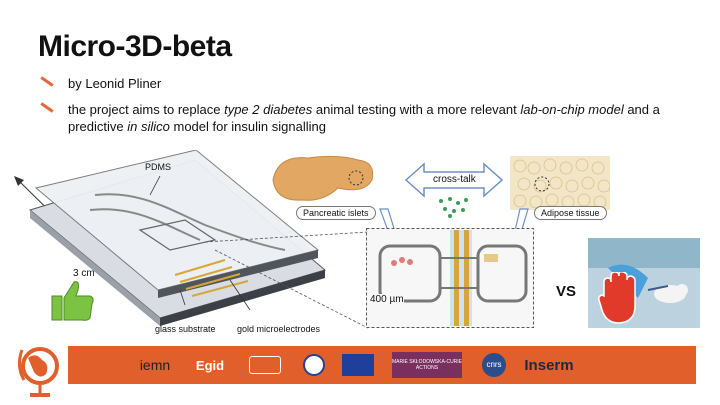 The image size is (720, 405). I want to click on logo-inserm-text: Inserm, so click(549, 365).